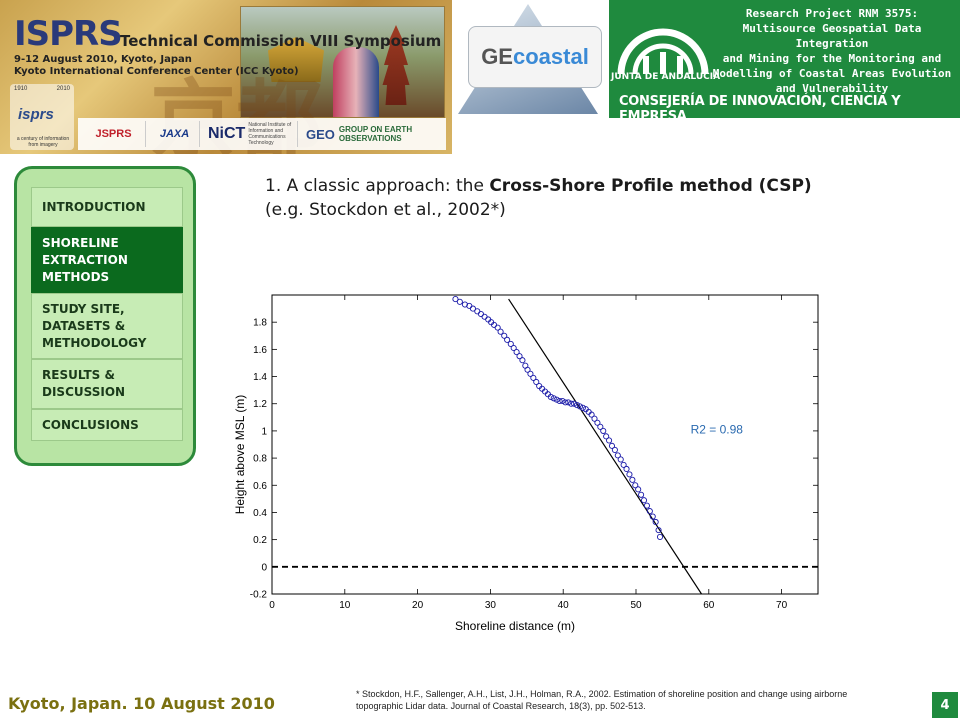 This screenshot has height=720, width=960. Describe the element at coordinates (418, 605) in the screenshot. I see `x-tick-label: 20` at that location.